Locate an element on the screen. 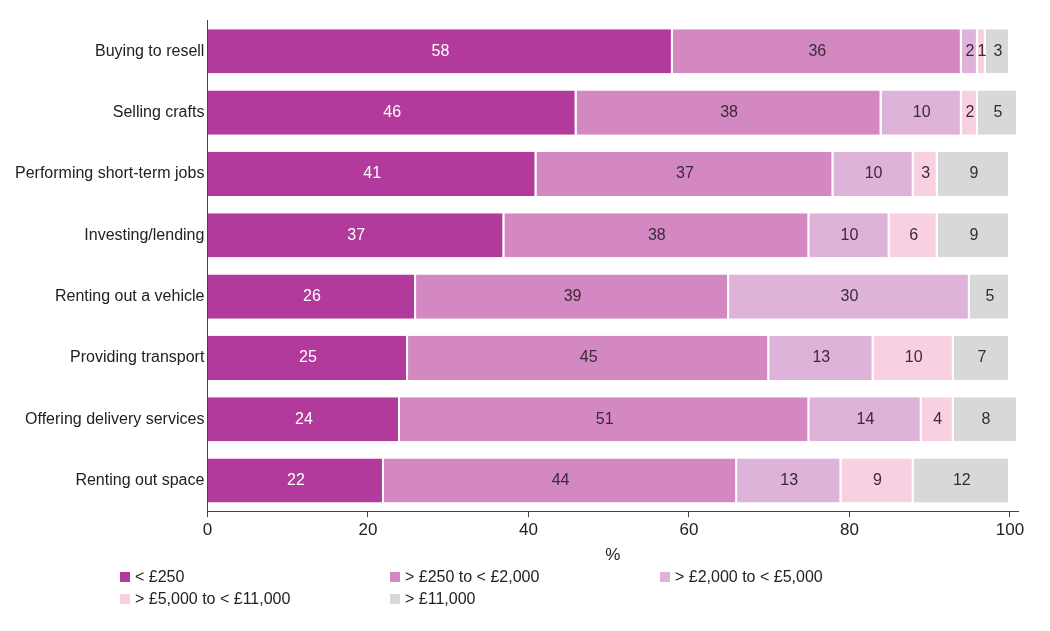 This screenshot has height=631, width=1050. data-label: 25 is located at coordinates (308, 357).